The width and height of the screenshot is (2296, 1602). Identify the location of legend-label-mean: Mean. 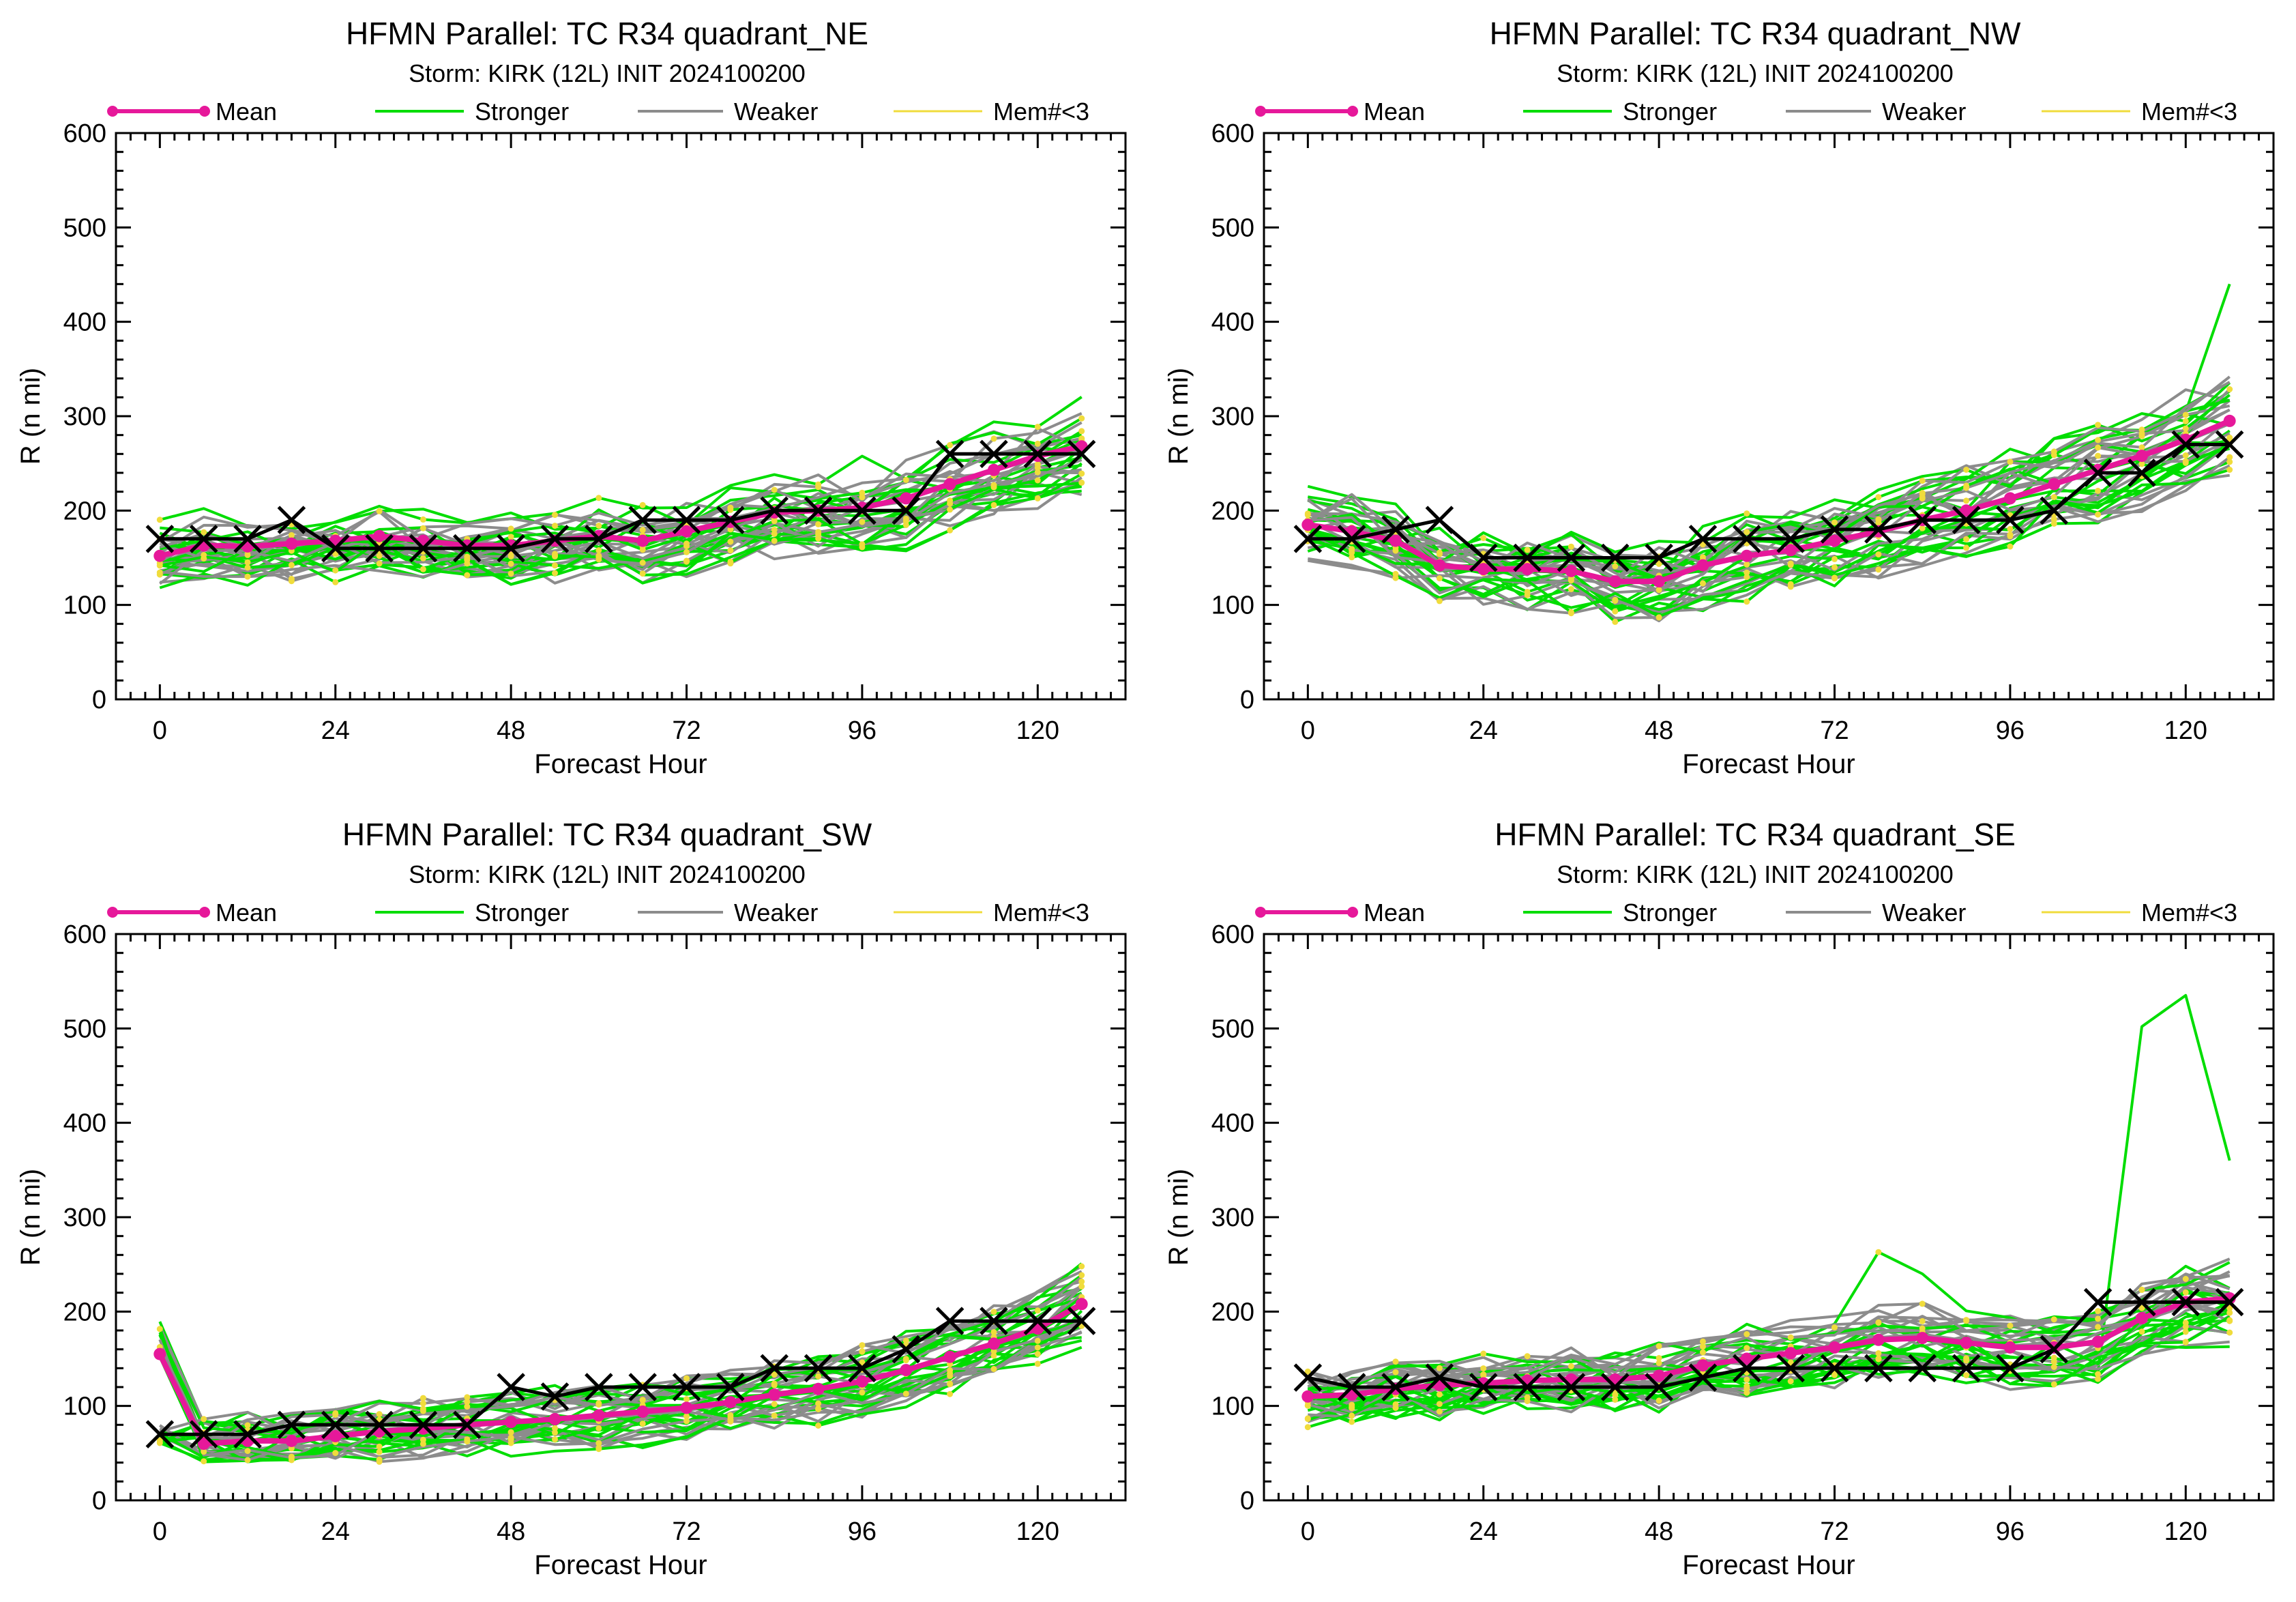
(246, 913).